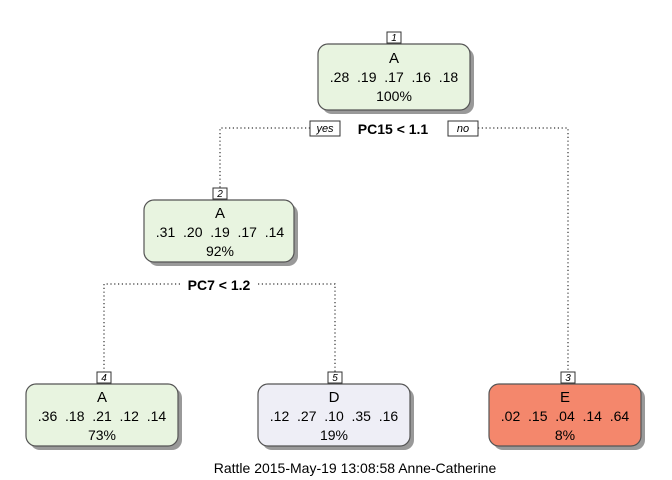 The height and width of the screenshot is (480, 672). I want to click on node-probs: .31 .20 .19 .17 .14, so click(220, 232).